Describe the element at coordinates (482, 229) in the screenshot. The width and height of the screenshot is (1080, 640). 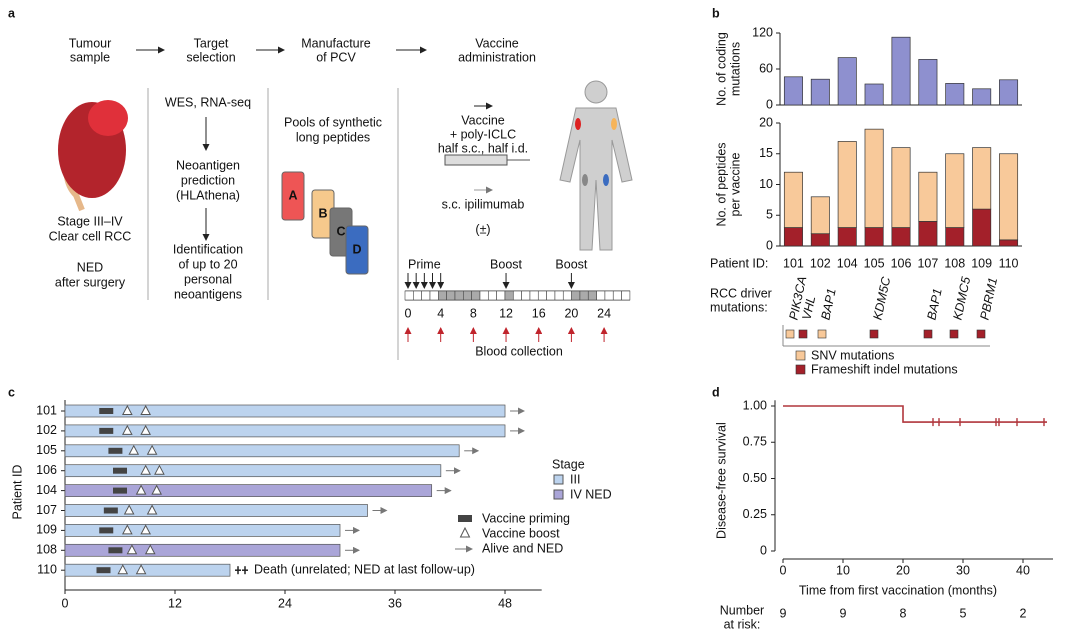
I see `optional: (±)` at that location.